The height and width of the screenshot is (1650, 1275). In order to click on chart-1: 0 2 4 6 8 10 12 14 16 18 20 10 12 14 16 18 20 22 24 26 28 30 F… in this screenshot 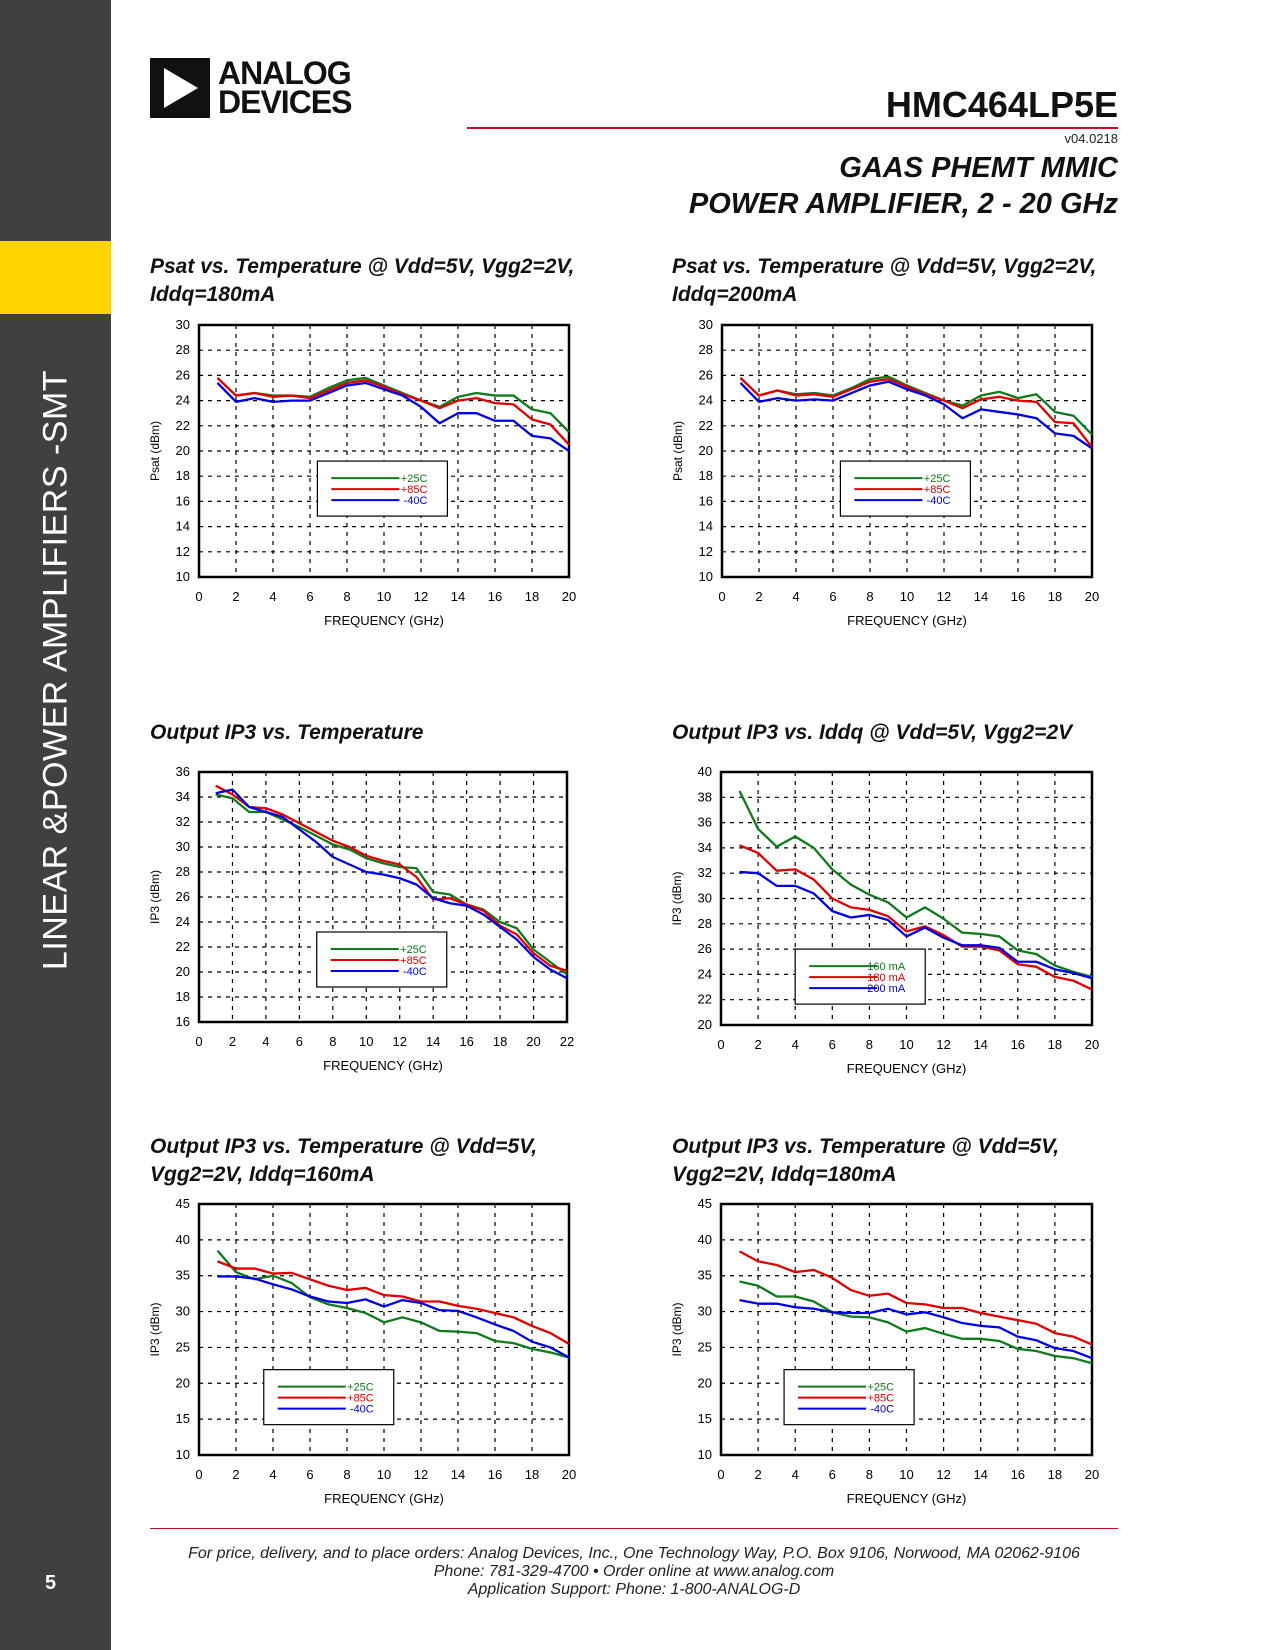, I will do `click(362, 472)`.